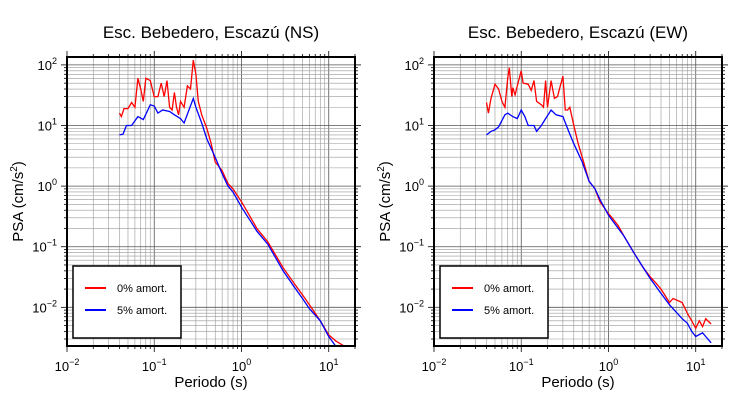 Image resolution: width=730 pixels, height=400 pixels. What do you see at coordinates (211, 32) in the screenshot?
I see `chart-title: Esc. Bebedero, Escazú (NS)` at bounding box center [211, 32].